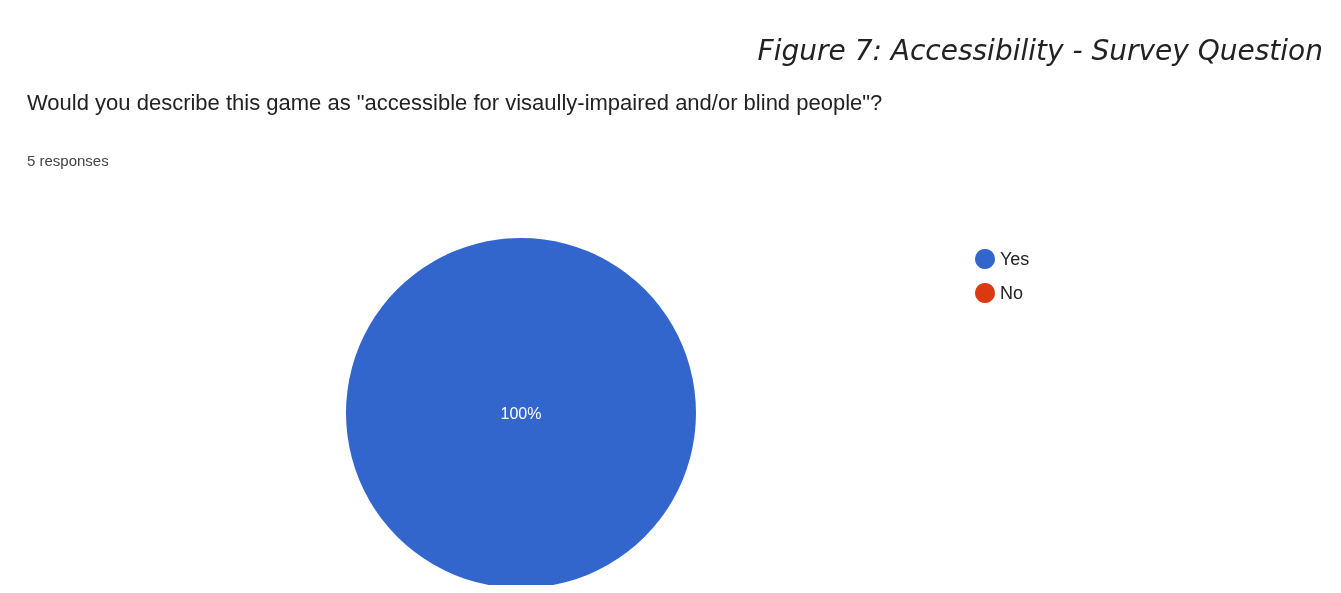 This screenshot has width=1341, height=593. What do you see at coordinates (68, 160) in the screenshot?
I see `text: 5 responses` at bounding box center [68, 160].